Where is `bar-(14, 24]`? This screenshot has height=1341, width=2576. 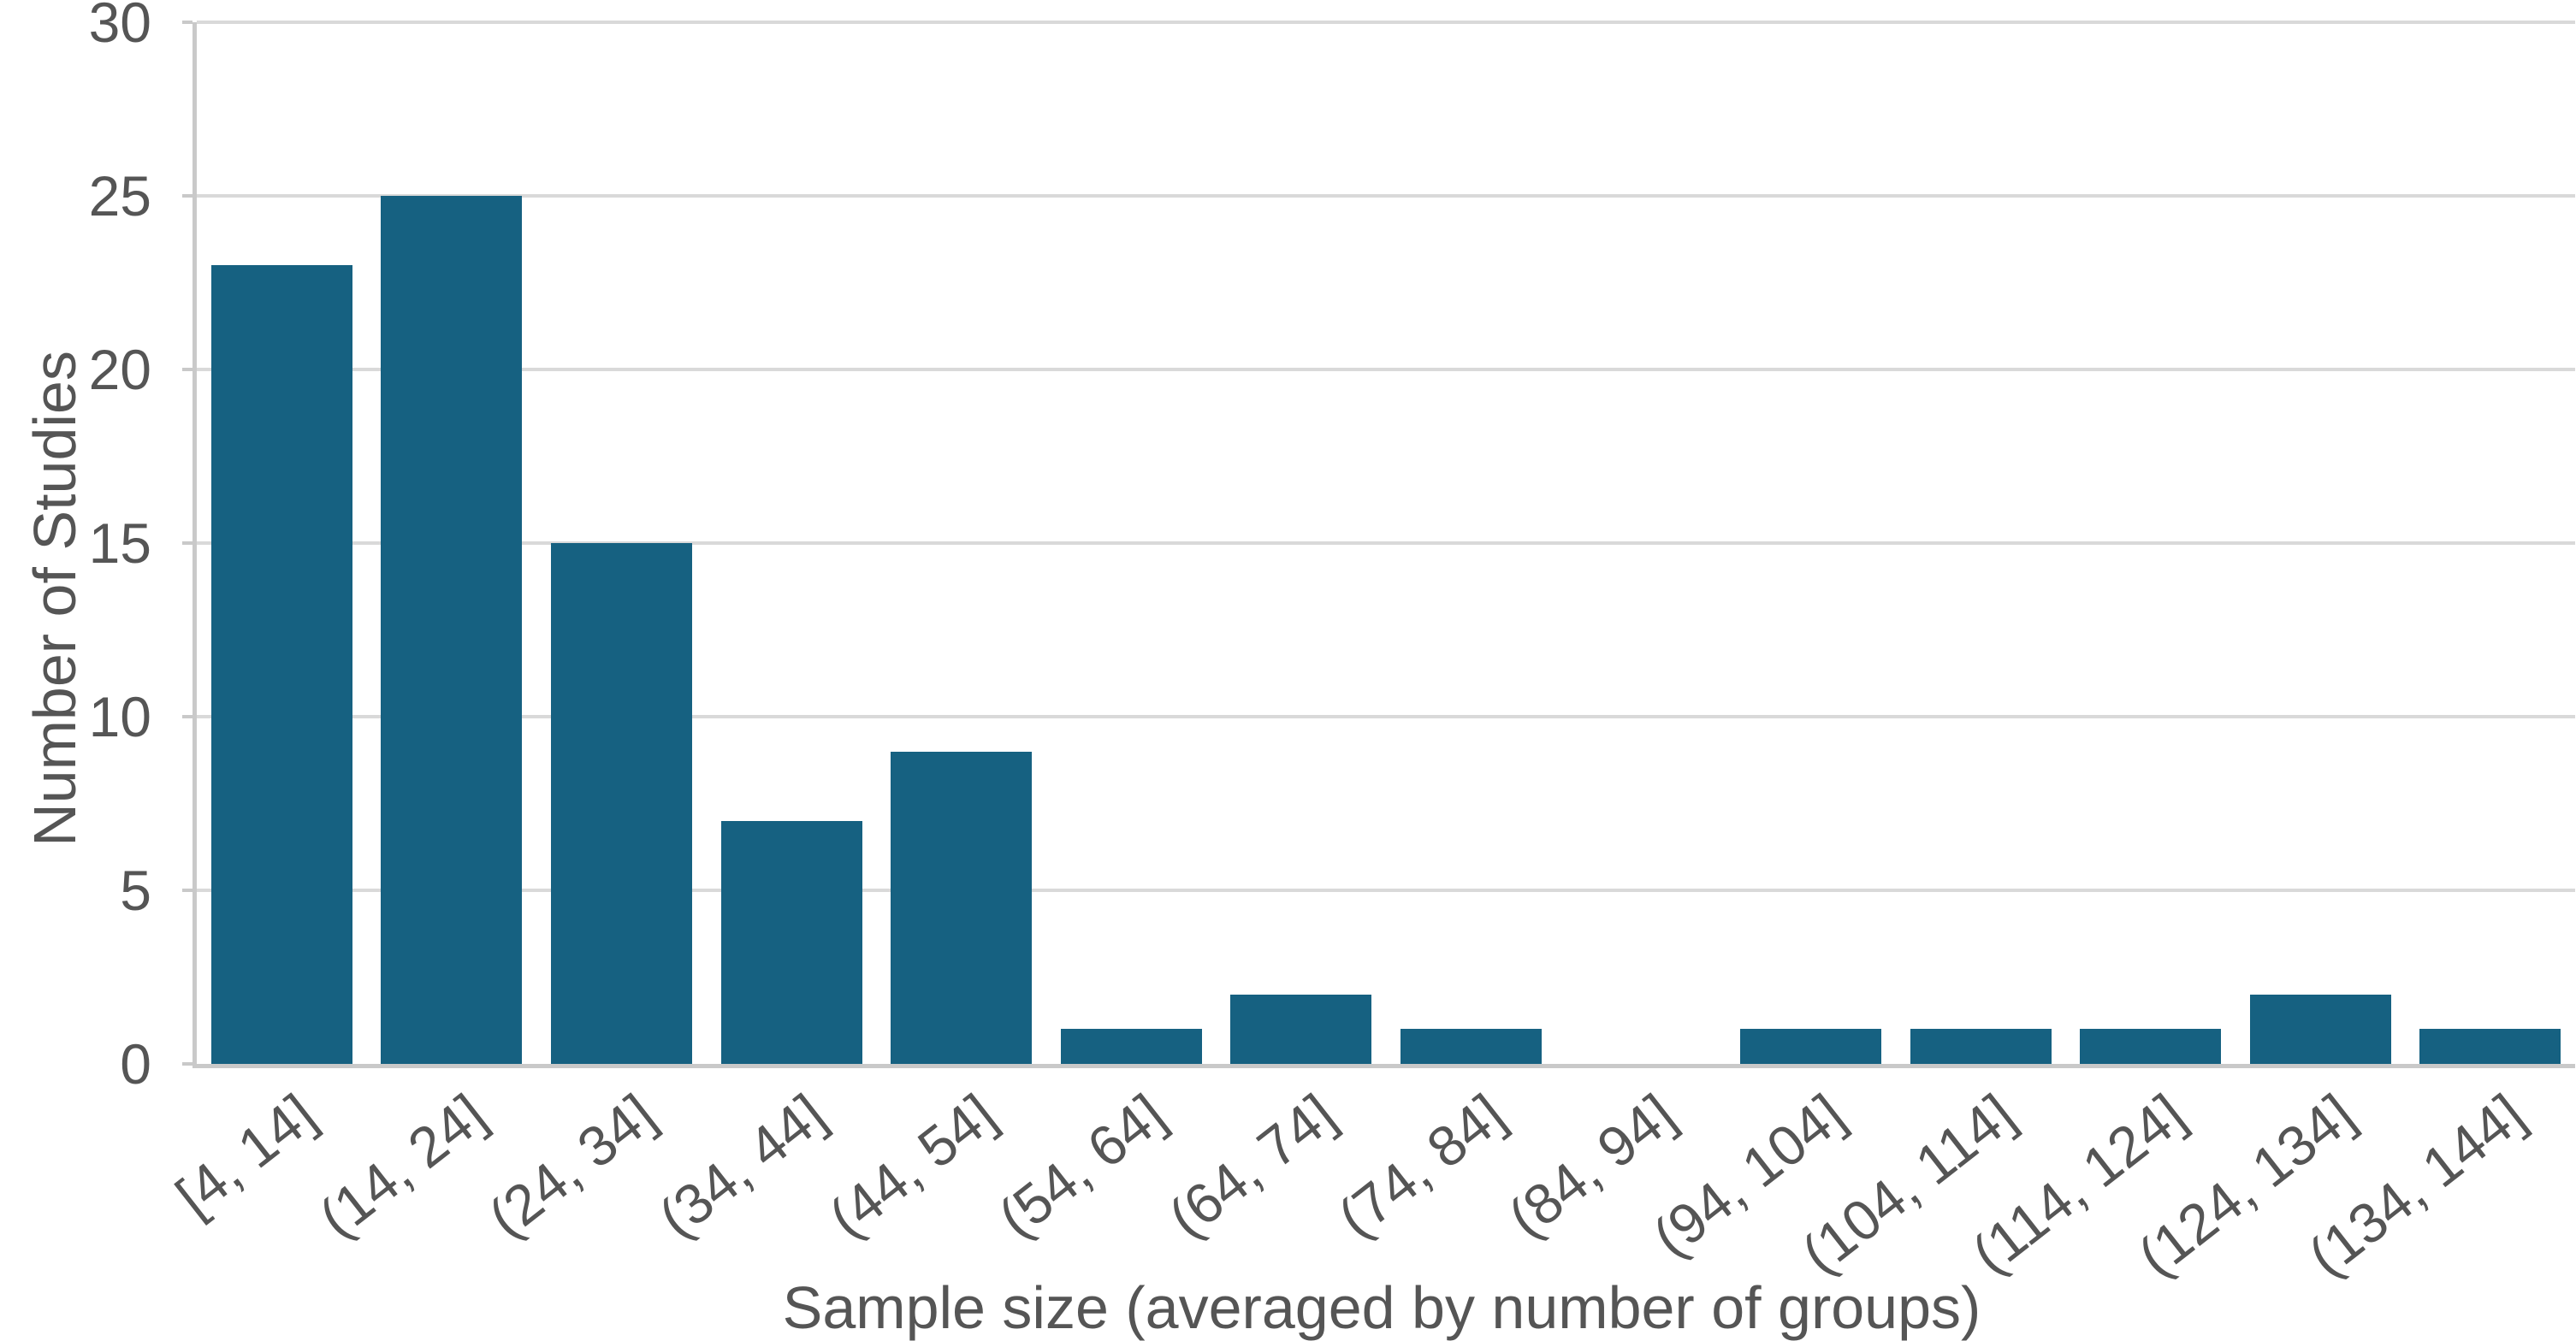
bar-(14, 24] is located at coordinates (451, 630).